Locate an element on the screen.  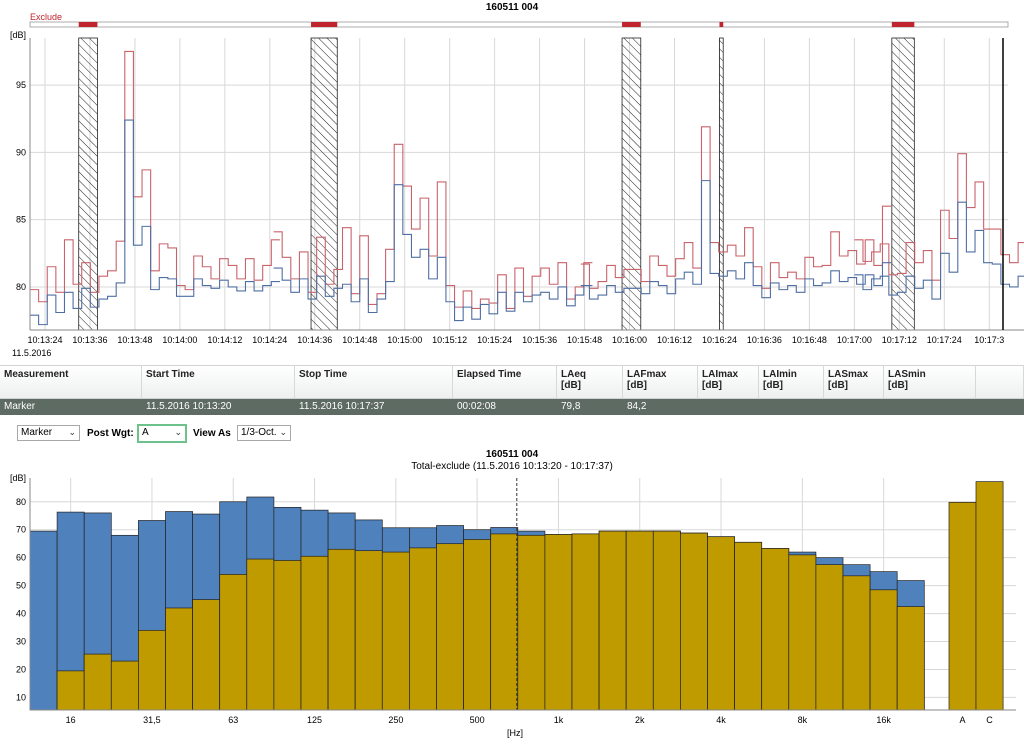
x-tick-label: 10:16:00 is located at coordinates (629, 340).